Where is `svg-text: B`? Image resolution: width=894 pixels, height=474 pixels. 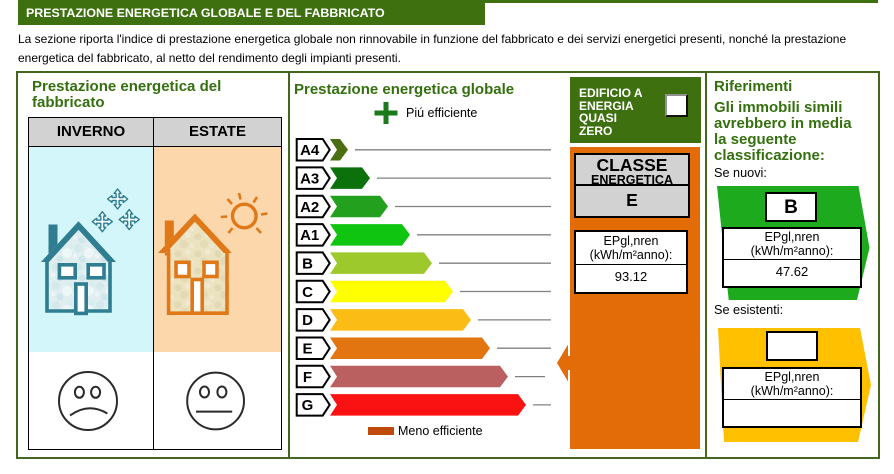
svg-text: B is located at coordinates (307, 264).